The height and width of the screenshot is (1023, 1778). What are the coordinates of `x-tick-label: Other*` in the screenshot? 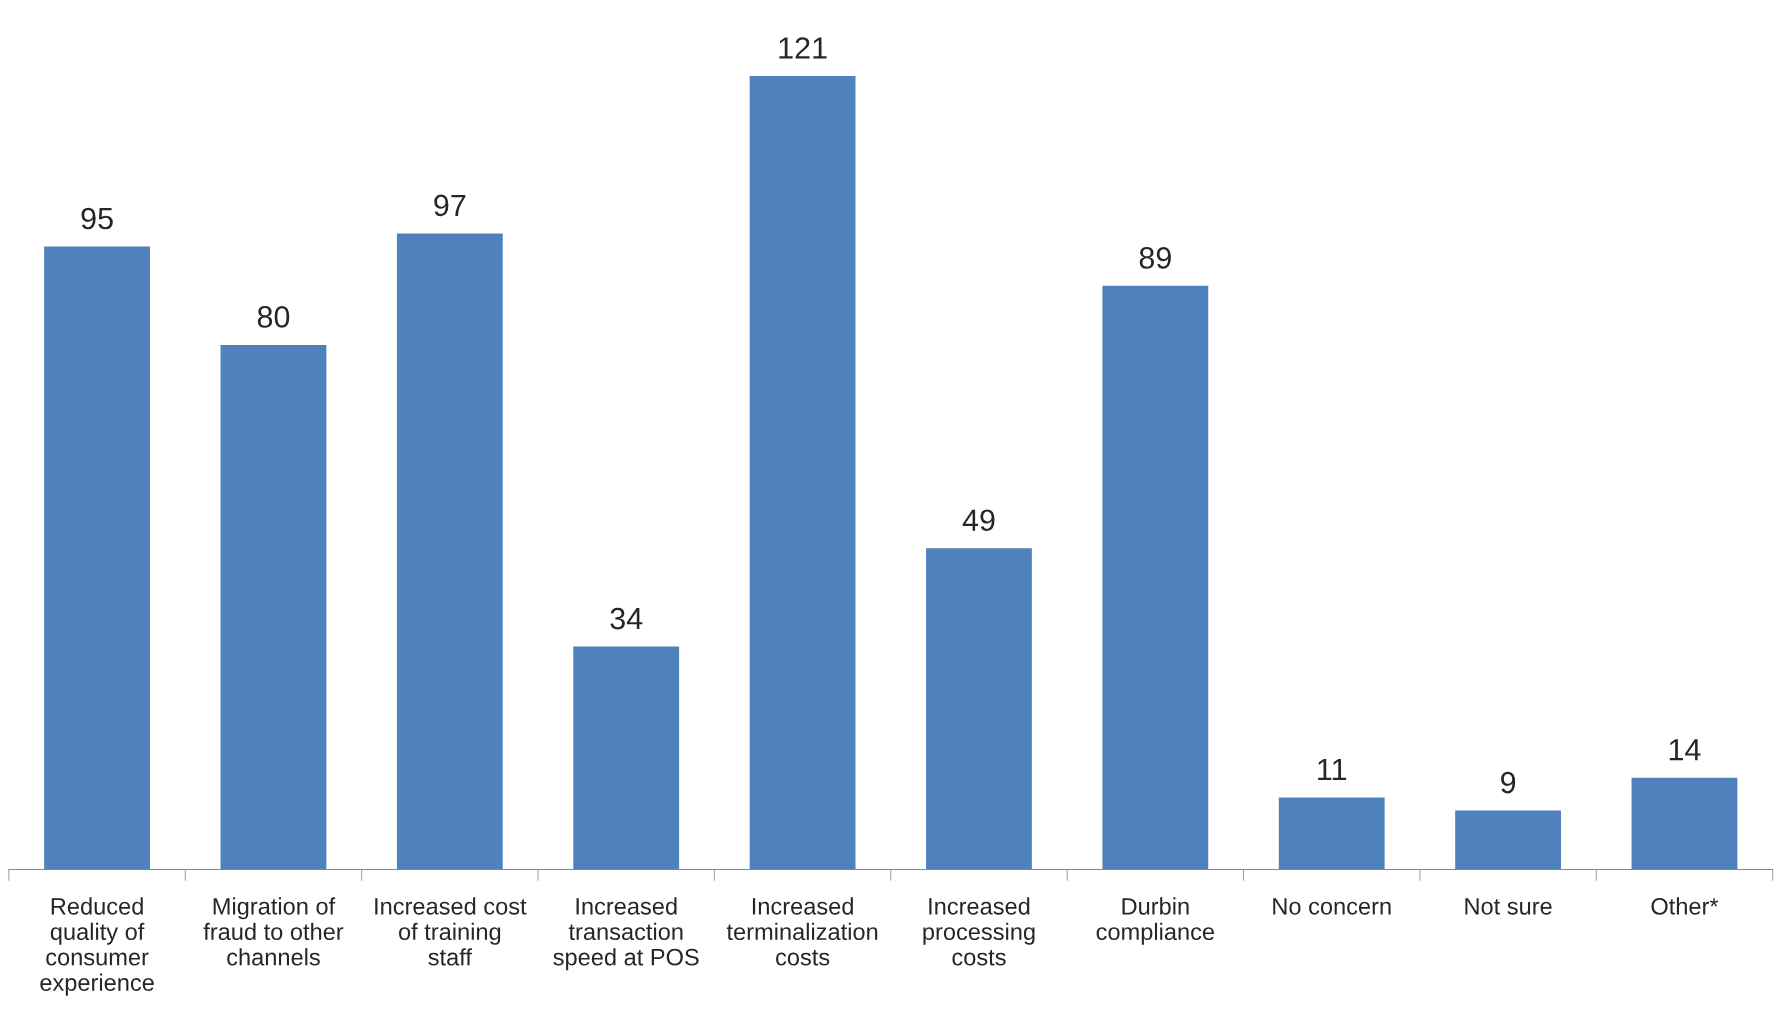 It's located at (1685, 906).